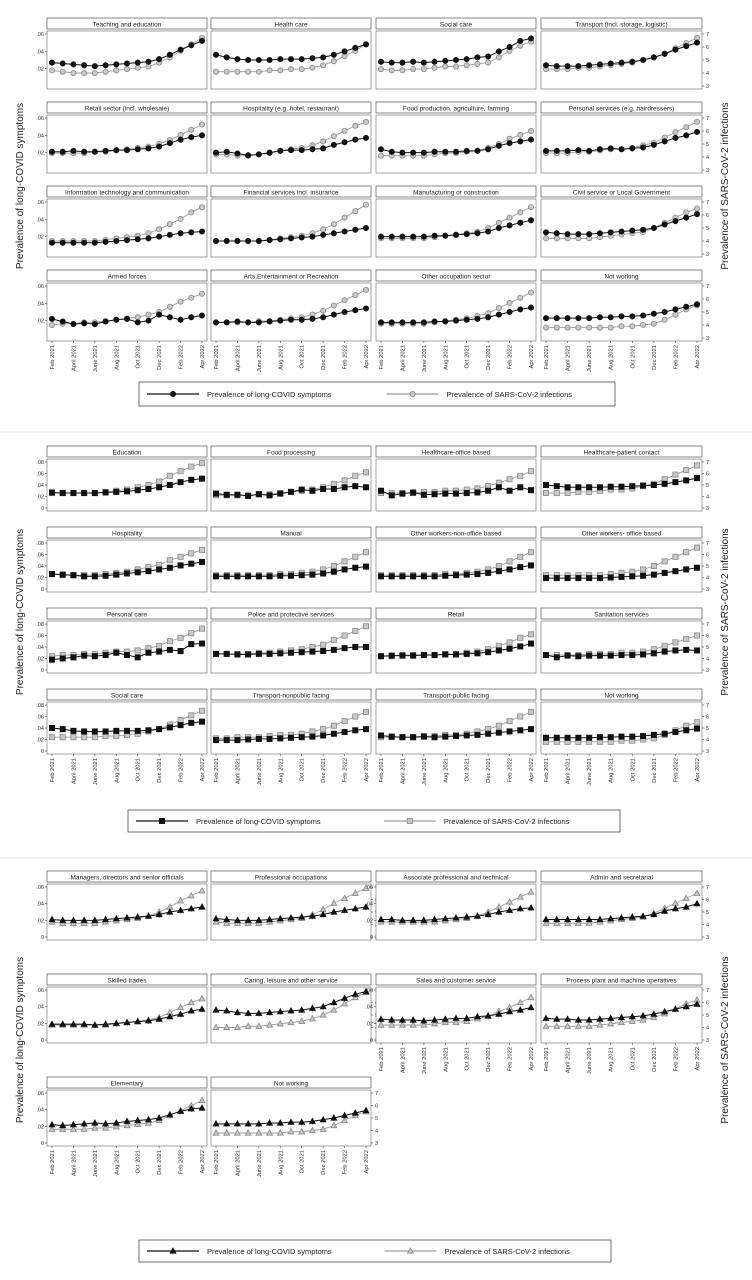 This screenshot has height=1280, width=752. What do you see at coordinates (403, 358) in the screenshot?
I see `x-tick-label: April 2021` at bounding box center [403, 358].